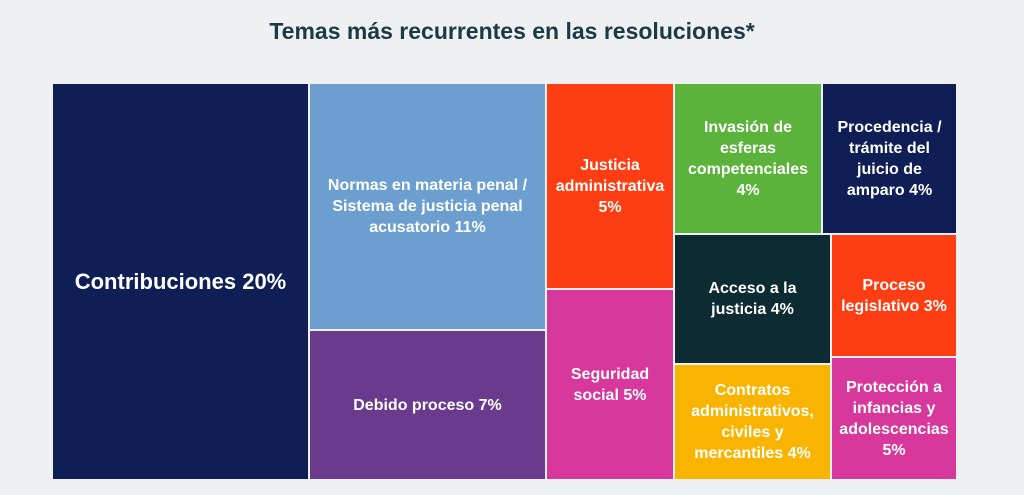  I want to click on tile: Justicia administrativa 5%, so click(610, 186).